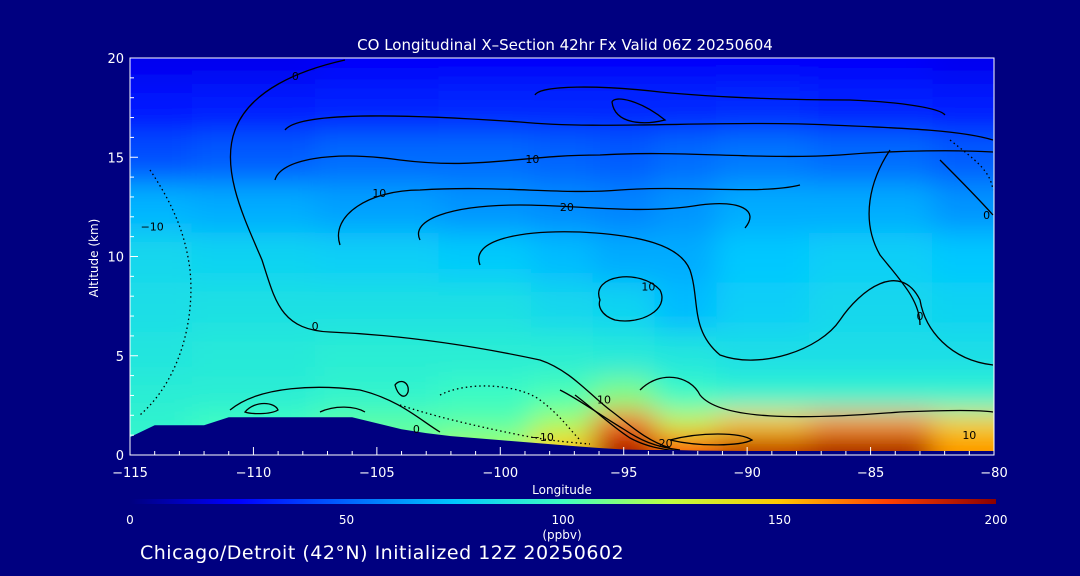 This screenshot has height=576, width=1080. I want to click on x-tick-label: −100, so click(500, 473).